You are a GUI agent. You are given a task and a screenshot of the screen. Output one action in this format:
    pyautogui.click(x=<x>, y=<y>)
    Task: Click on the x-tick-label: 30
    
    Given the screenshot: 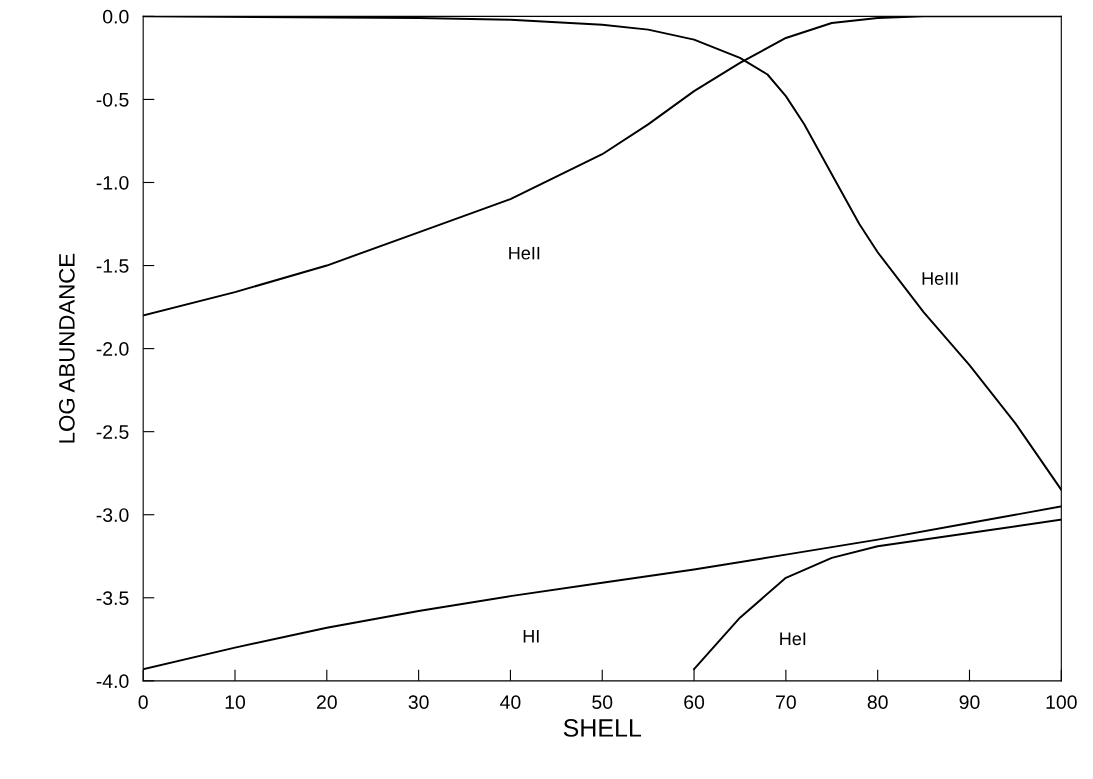 What is the action you would take?
    pyautogui.click(x=418, y=702)
    